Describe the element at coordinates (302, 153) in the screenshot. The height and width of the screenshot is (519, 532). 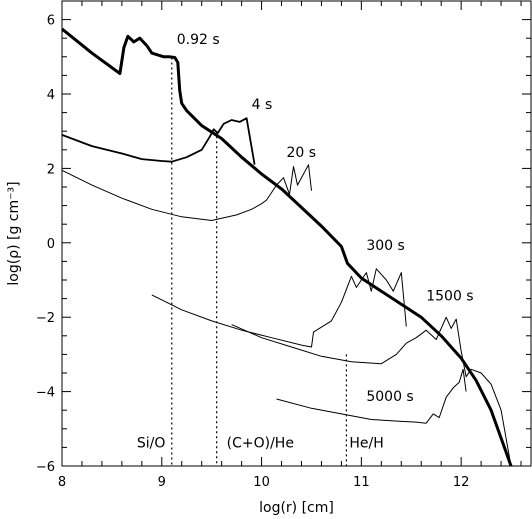
I see `annotation-label: 20 s` at that location.